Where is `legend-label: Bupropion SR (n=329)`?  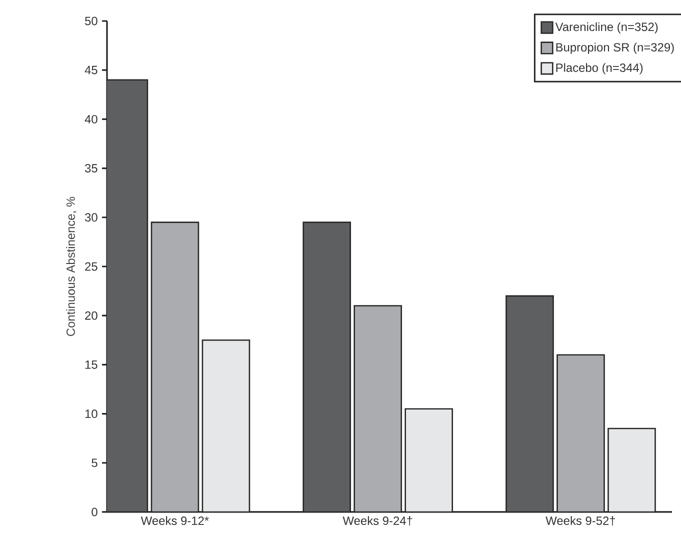 legend-label: Bupropion SR (n=329) is located at coordinates (615, 48).